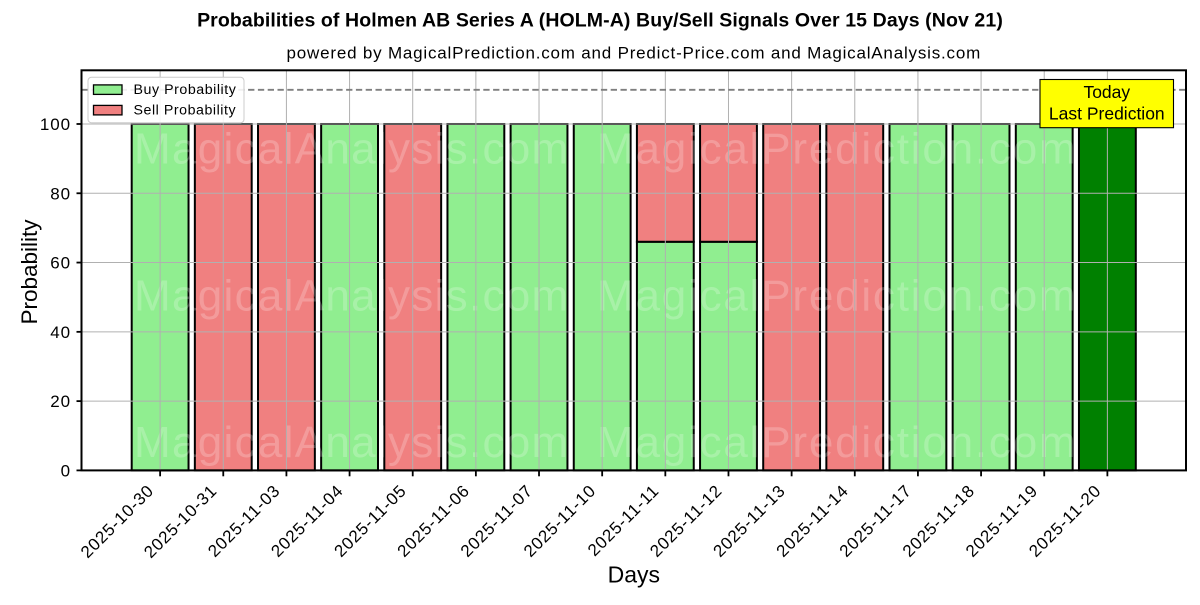 This screenshot has width=1200, height=605. What do you see at coordinates (634, 575) in the screenshot?
I see `svg-text: Days` at bounding box center [634, 575].